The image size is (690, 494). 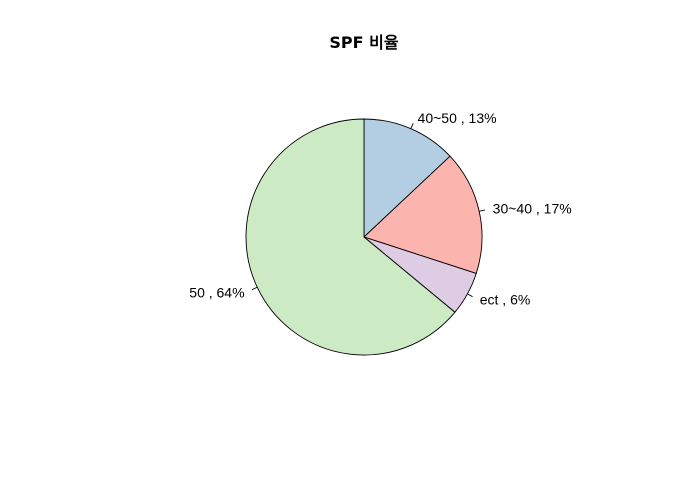 I want to click on pie-leader-ect, so click(x=470, y=295).